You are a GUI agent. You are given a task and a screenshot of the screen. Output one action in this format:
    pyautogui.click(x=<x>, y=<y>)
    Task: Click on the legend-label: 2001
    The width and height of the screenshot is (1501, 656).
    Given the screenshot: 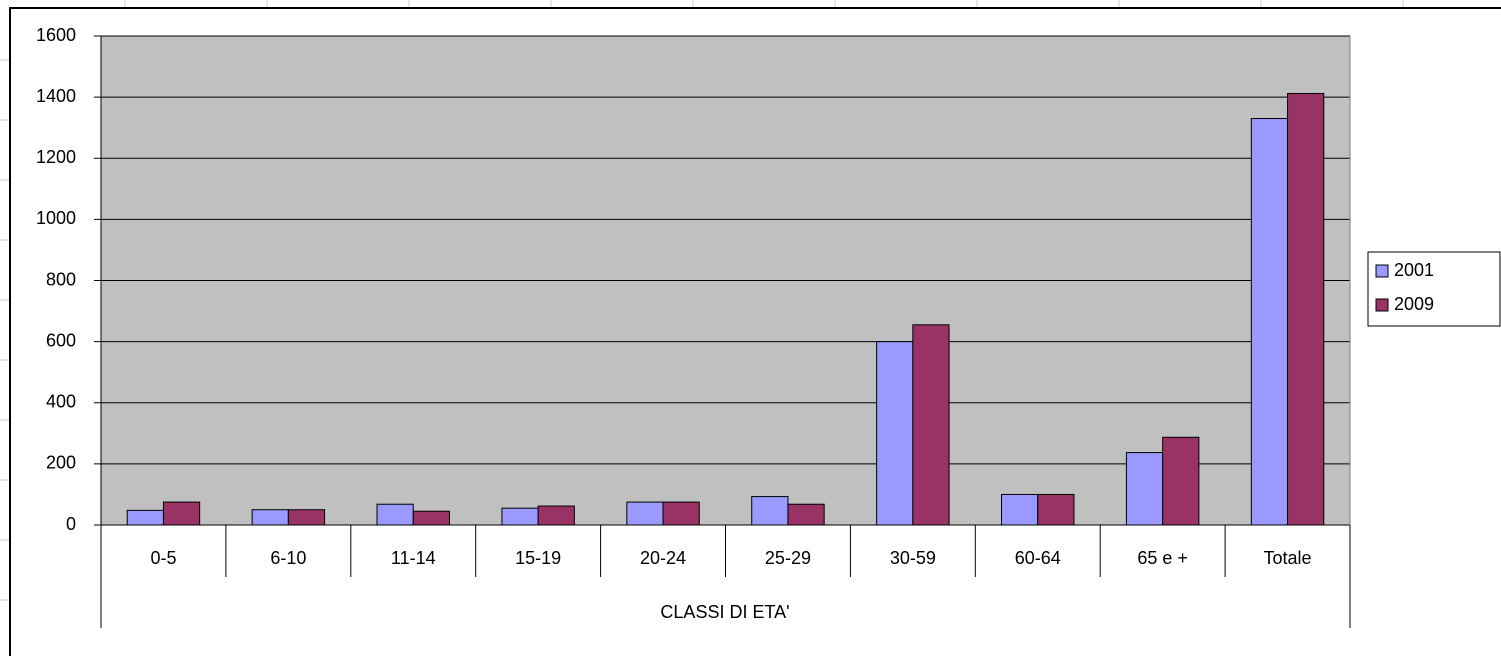 What is the action you would take?
    pyautogui.click(x=1414, y=270)
    